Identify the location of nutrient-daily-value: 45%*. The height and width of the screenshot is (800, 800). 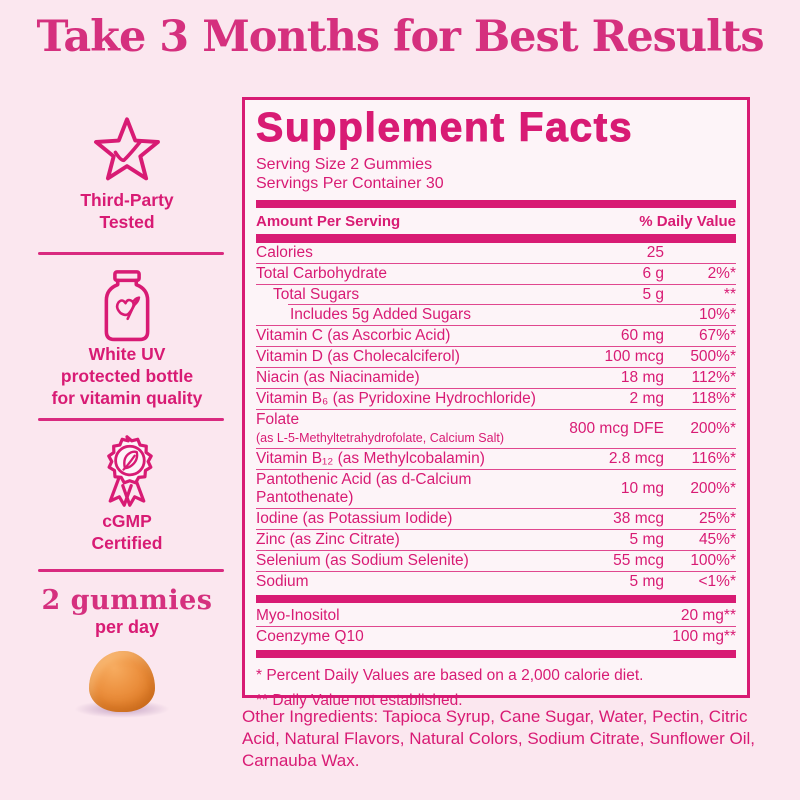
(717, 540).